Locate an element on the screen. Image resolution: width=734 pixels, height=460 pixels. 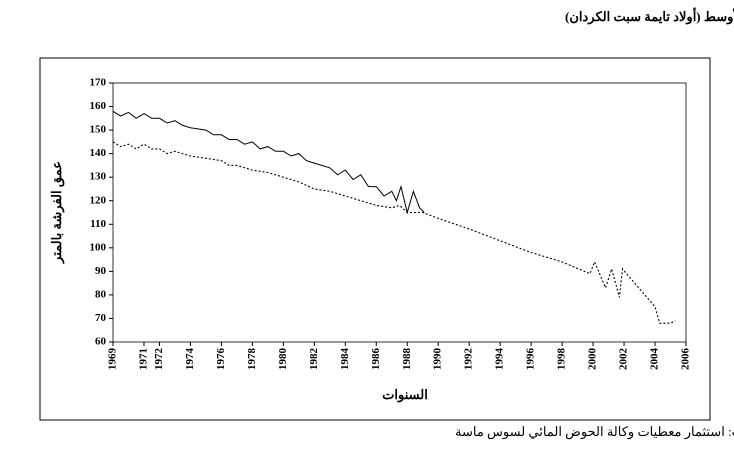
y-tick-label: 120 is located at coordinates (98, 200).